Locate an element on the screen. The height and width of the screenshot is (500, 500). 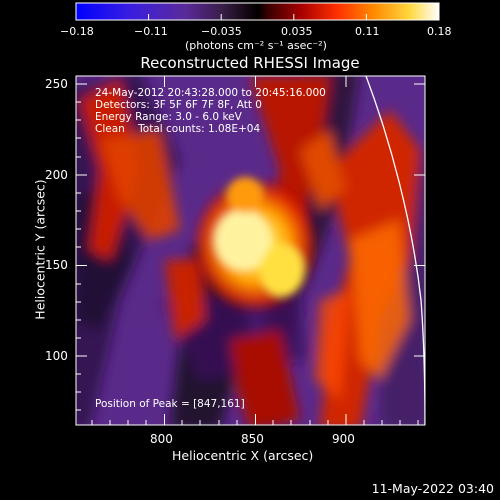
y-tick-label: 100 is located at coordinates (56, 356).